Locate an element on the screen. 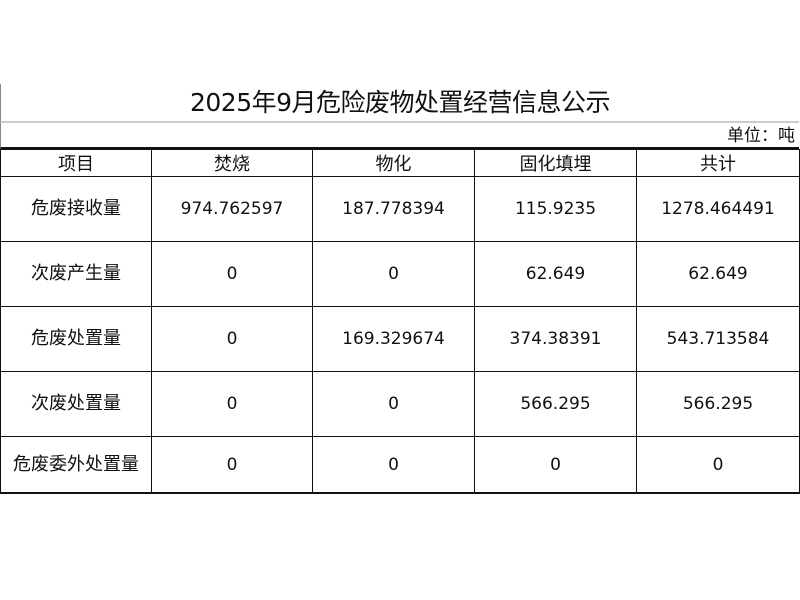 The width and height of the screenshot is (800, 600). table-row: 危废处置量 0 169.329674 374.38391 543.713584 is located at coordinates (400, 339).